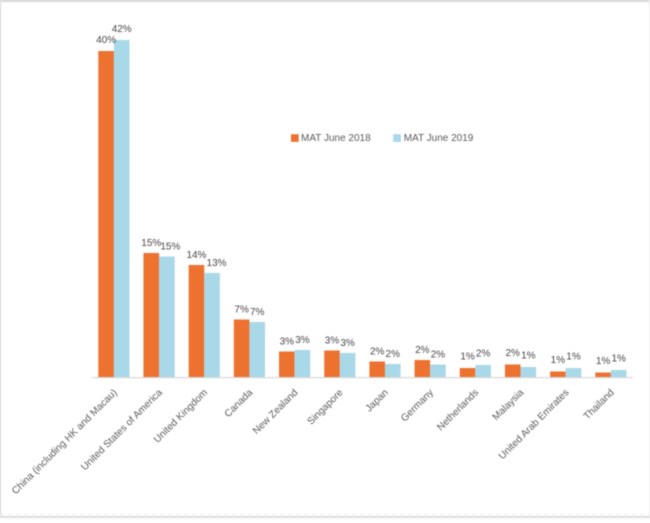 The width and height of the screenshot is (650, 523). Describe the element at coordinates (439, 138) in the screenshot. I see `svg-text: MAT June 2019` at that location.